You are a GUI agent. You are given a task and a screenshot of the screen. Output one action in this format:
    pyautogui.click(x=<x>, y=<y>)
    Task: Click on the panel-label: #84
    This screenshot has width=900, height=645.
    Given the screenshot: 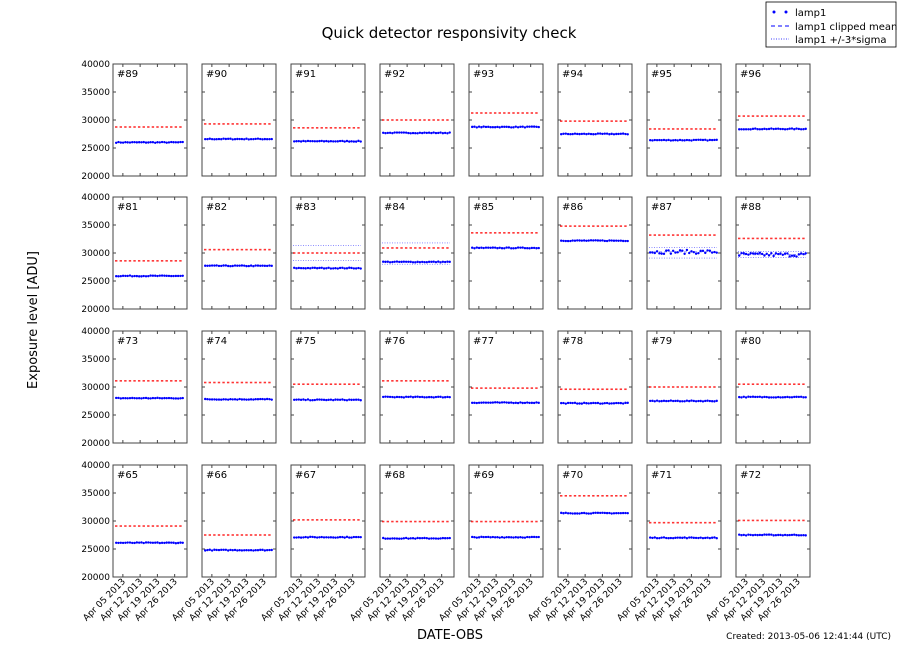 What is the action you would take?
    pyautogui.click(x=394, y=207)
    